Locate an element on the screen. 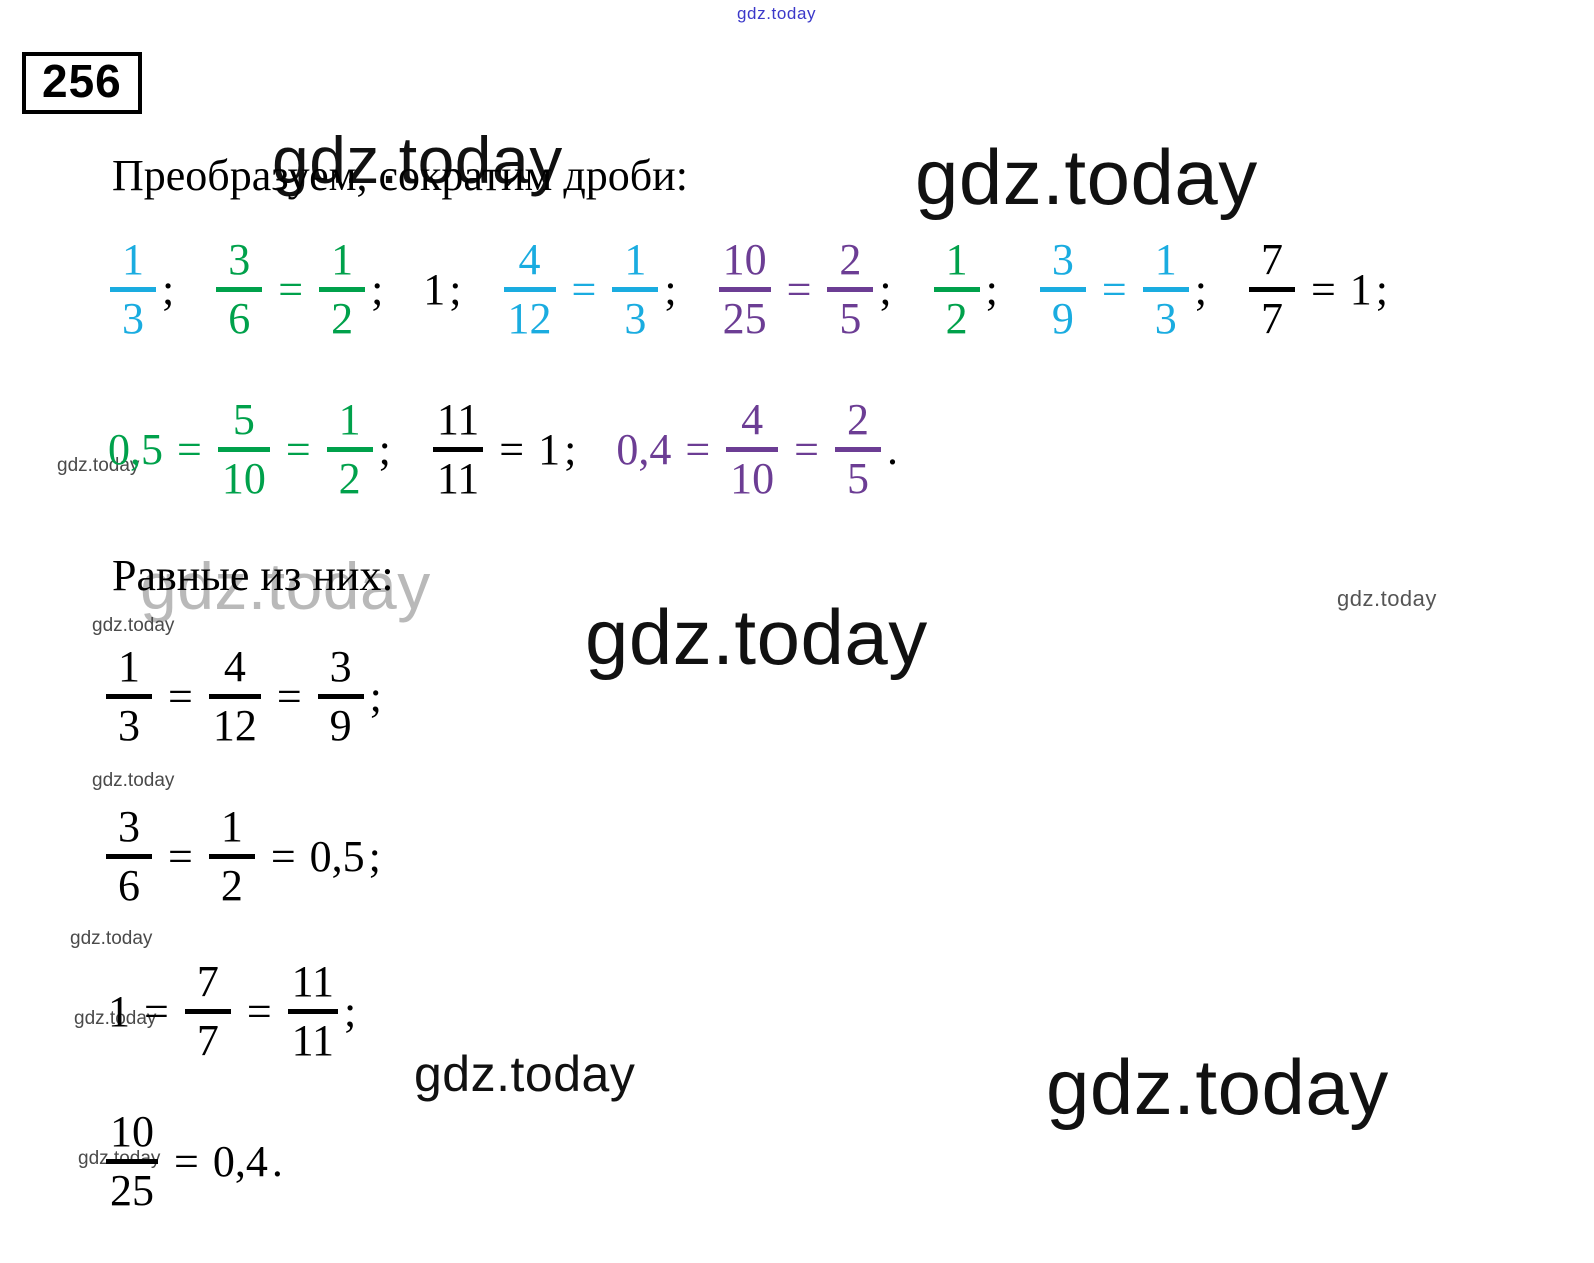 The height and width of the screenshot is (1263, 1594). equal-group-3: 1 = 7 7 = 11 11; is located at coordinates (231, 1011).